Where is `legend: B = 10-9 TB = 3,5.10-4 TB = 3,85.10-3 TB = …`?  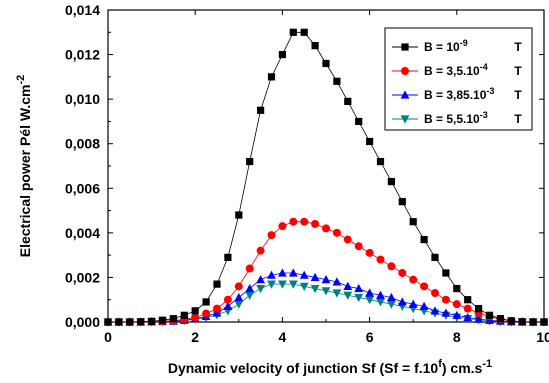
legend: B = 10-9 TB = 3,5.10-4 TB = 3,85.10-3 TB = … is located at coordinates (458, 79).